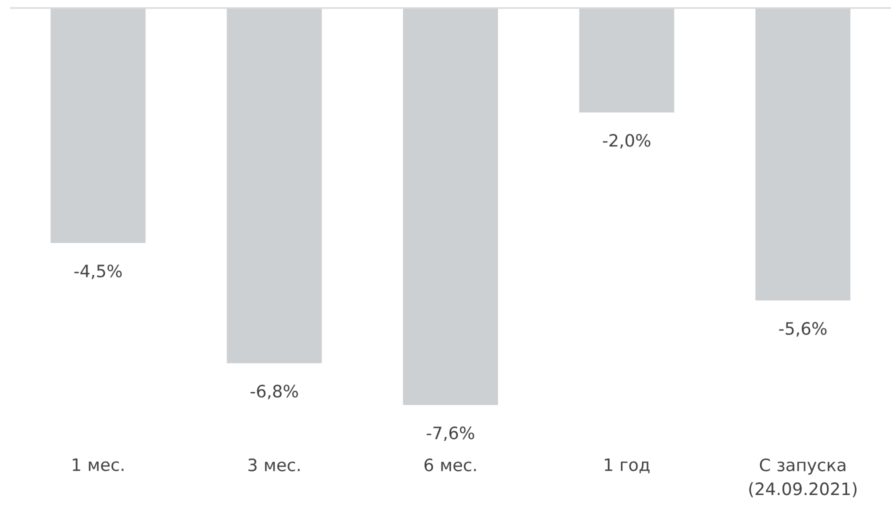  I want to click on data-label: -5,6%, so click(803, 329).